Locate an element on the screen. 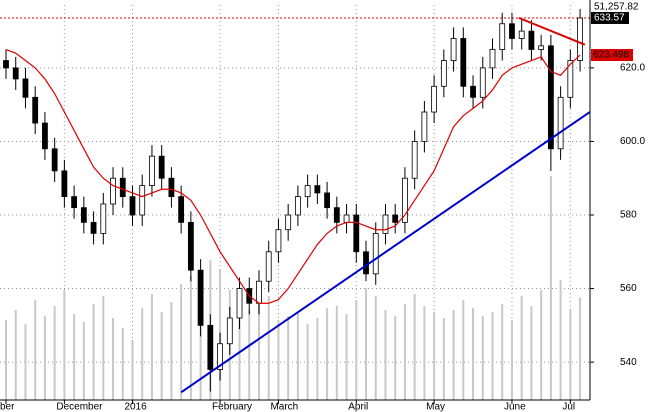 This screenshot has height=412, width=660. y-tick-label: 600.0 is located at coordinates (632, 141).